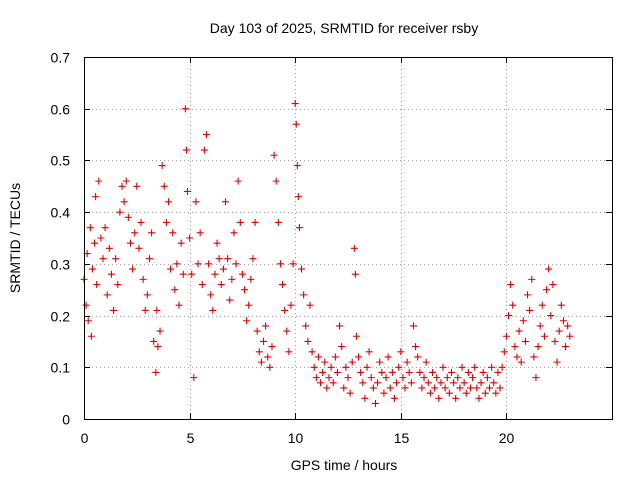 The image size is (640, 480). Describe the element at coordinates (61, 161) in the screenshot. I see `y-tick-label: 0.5` at that location.